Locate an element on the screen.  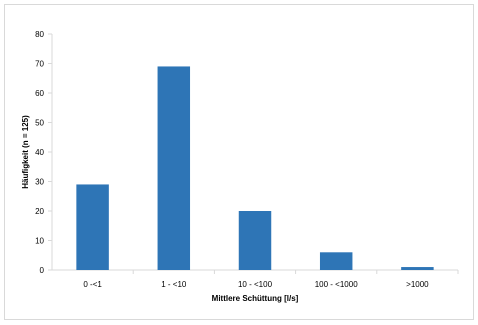
y-axis-title: Häufigkeit (n = 125) is located at coordinates (25, 152).